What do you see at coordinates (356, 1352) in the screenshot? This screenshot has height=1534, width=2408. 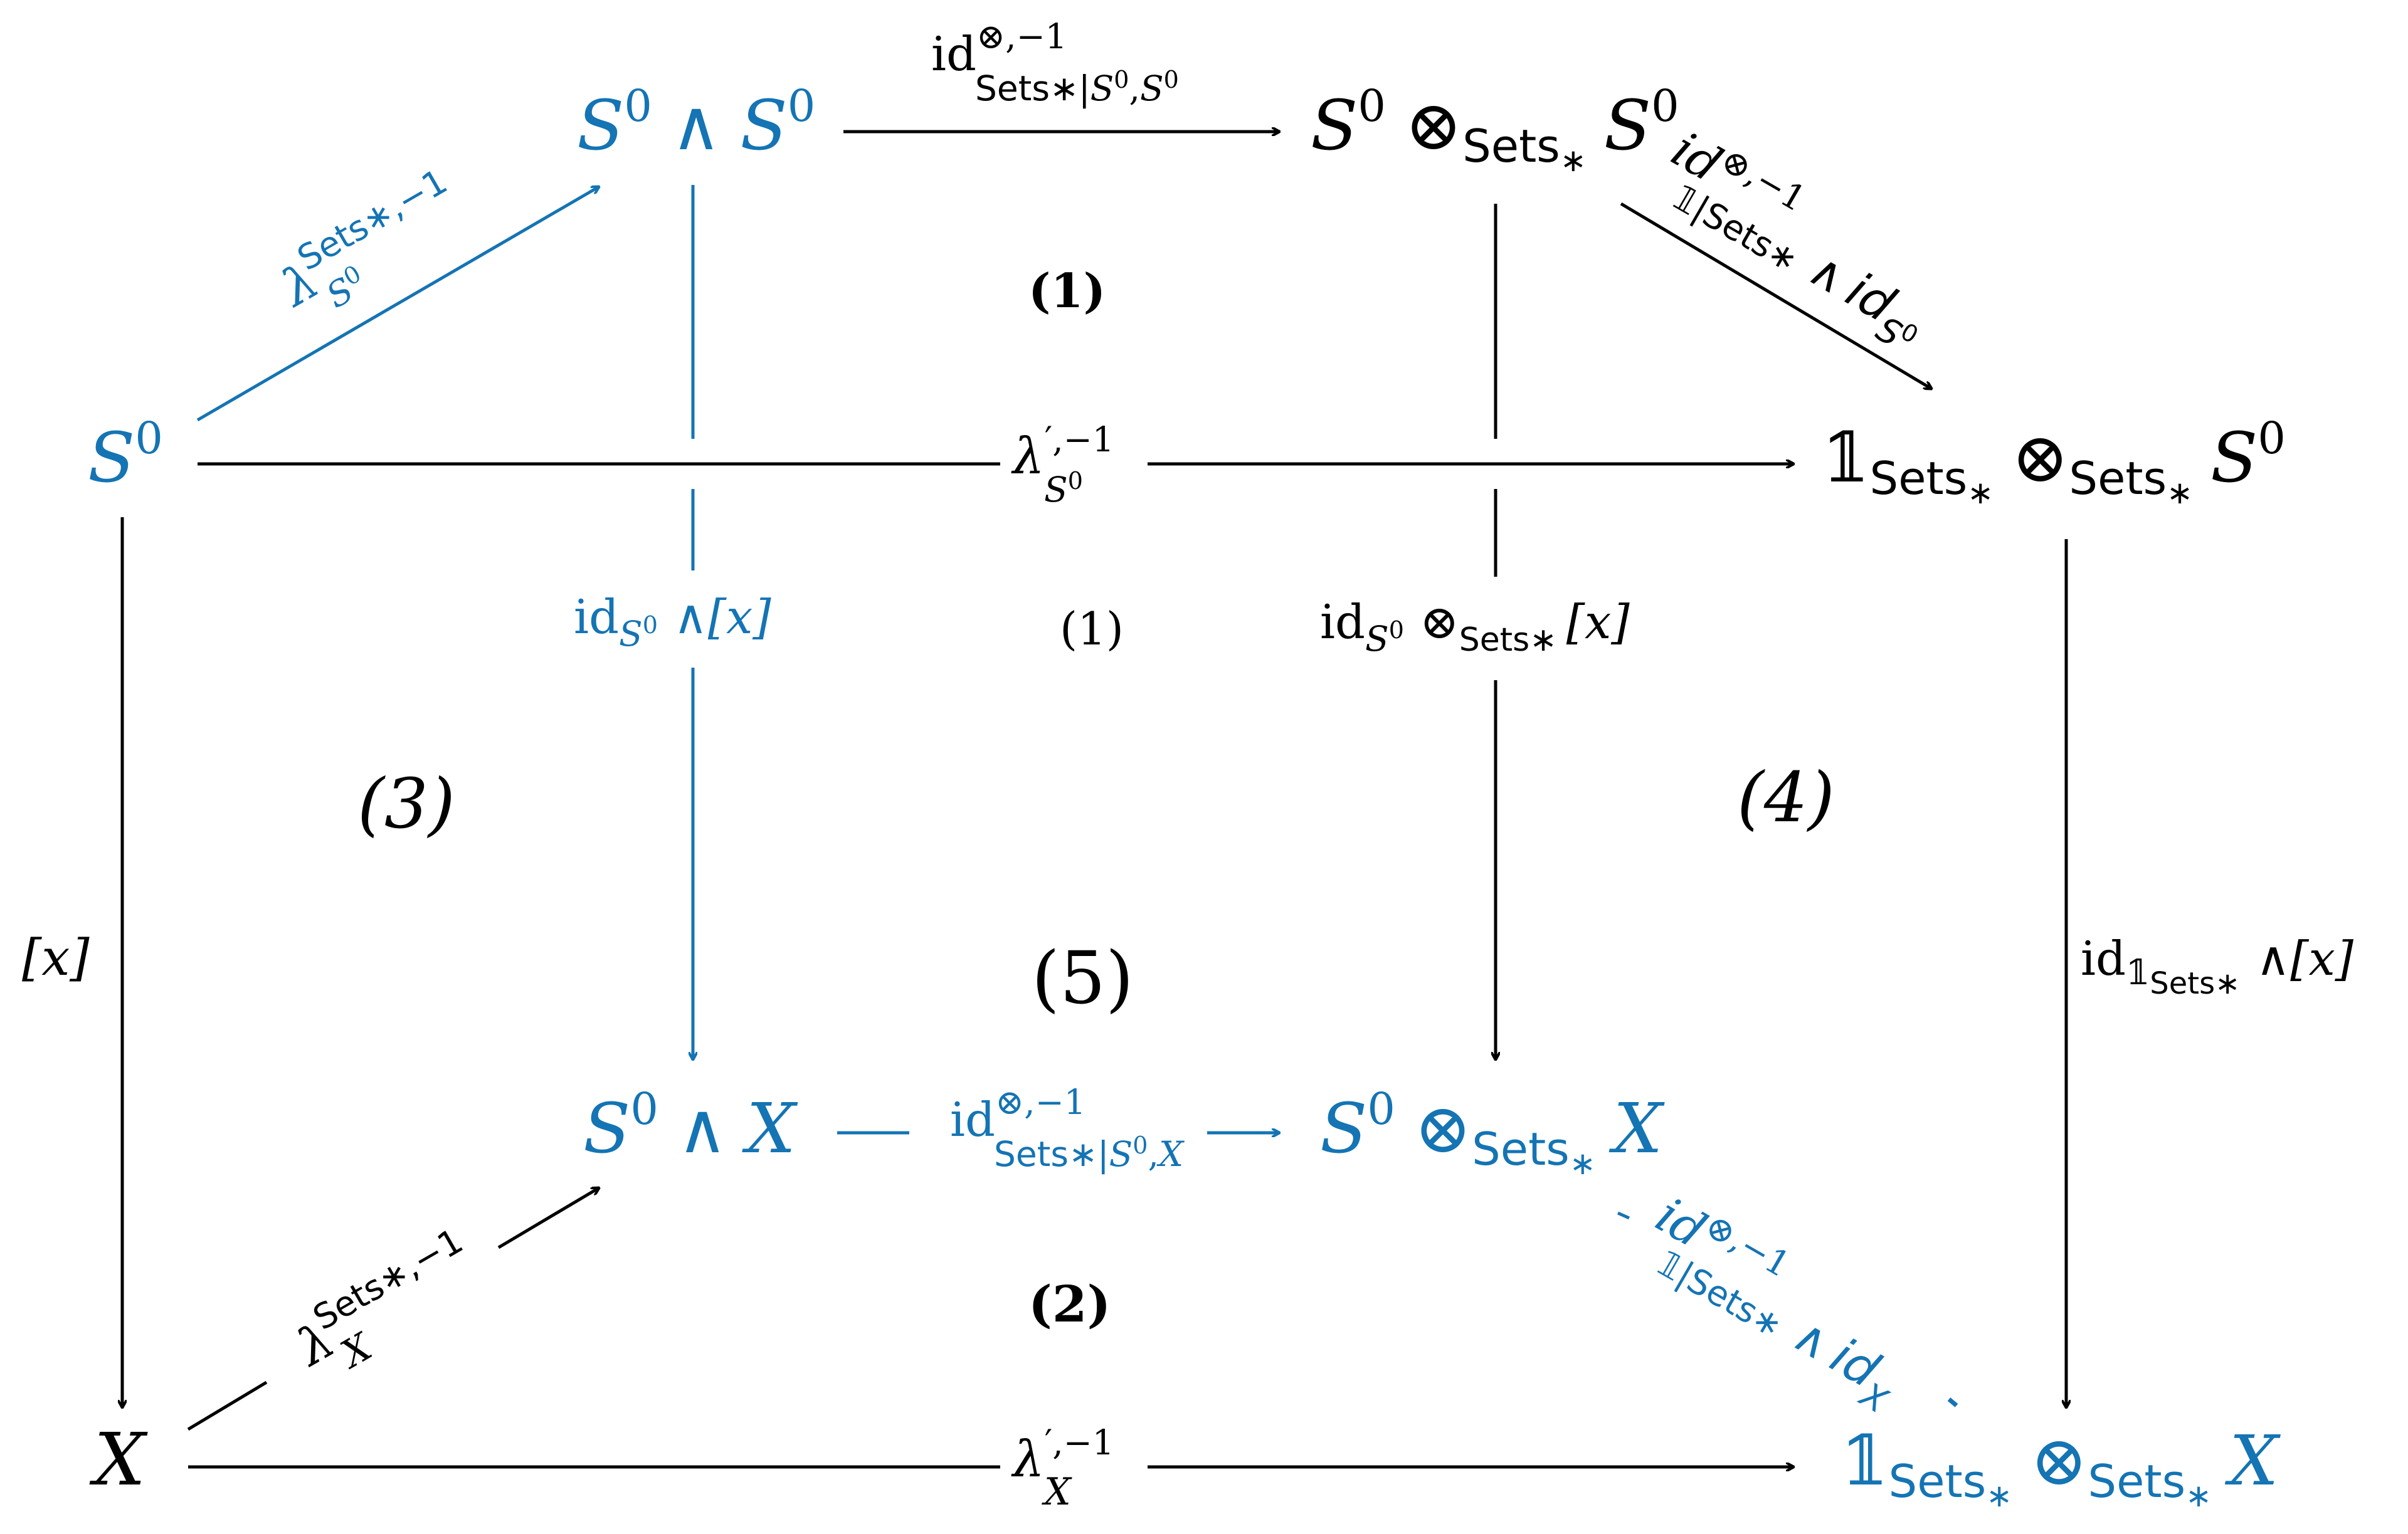 I see `svg-text: X` at bounding box center [356, 1352].